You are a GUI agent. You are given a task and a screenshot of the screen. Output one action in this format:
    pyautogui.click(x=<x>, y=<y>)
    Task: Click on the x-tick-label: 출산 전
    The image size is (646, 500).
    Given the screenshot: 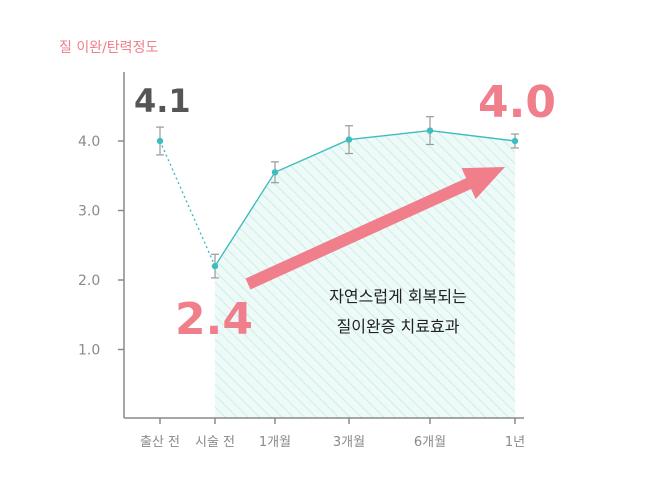 What is the action you would take?
    pyautogui.click(x=160, y=442)
    